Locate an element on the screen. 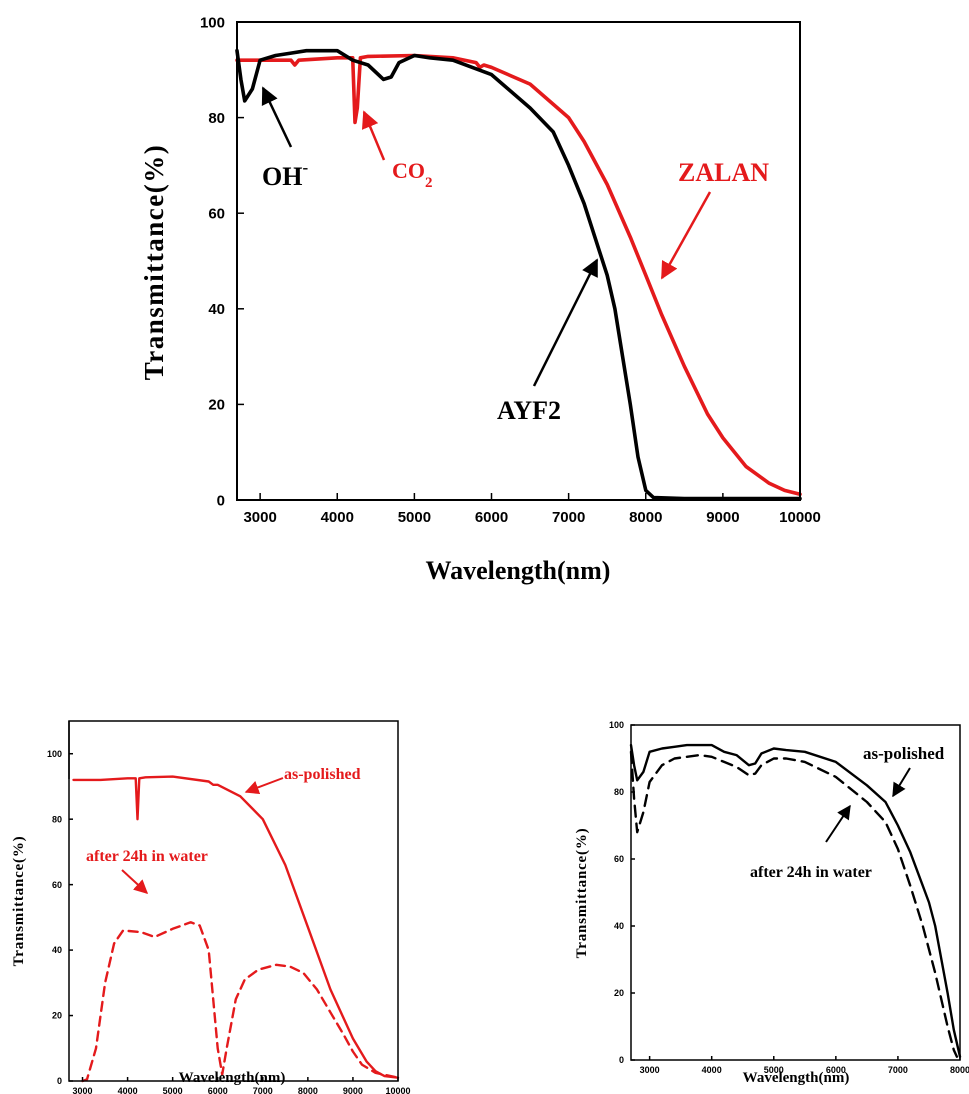  chart-br-ytick-label: 20 is located at coordinates (619, 993).